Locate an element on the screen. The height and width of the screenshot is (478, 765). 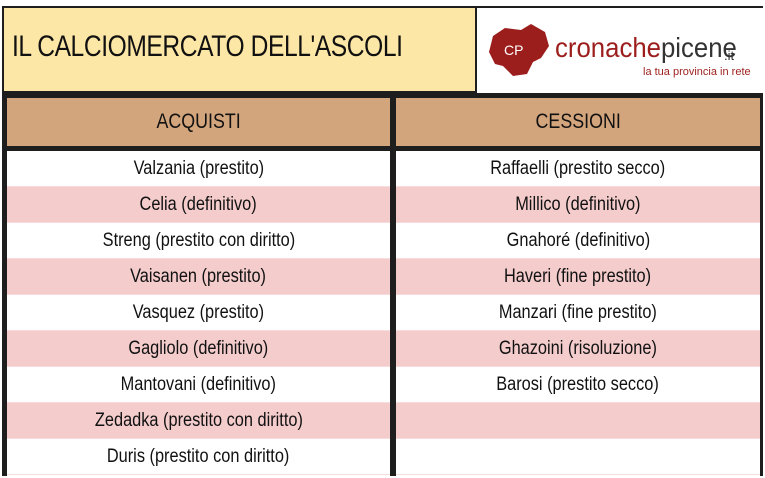
cessioni-row: Ghazoini (risoluzione) is located at coordinates (578, 349).